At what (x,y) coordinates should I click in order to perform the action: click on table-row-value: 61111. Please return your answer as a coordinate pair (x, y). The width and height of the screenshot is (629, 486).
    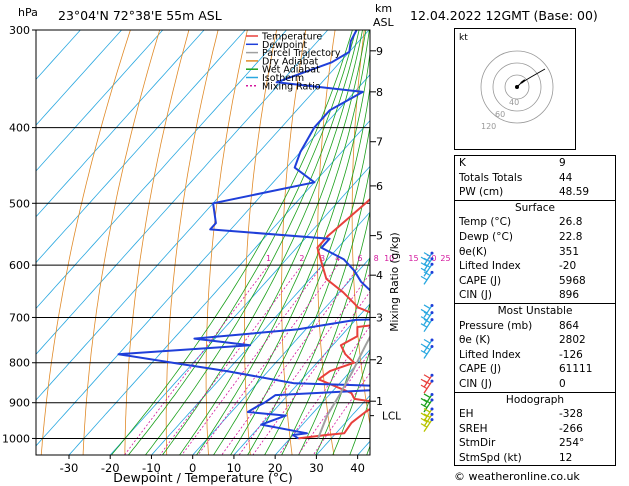
    Looking at the image, I should click on (576, 369).